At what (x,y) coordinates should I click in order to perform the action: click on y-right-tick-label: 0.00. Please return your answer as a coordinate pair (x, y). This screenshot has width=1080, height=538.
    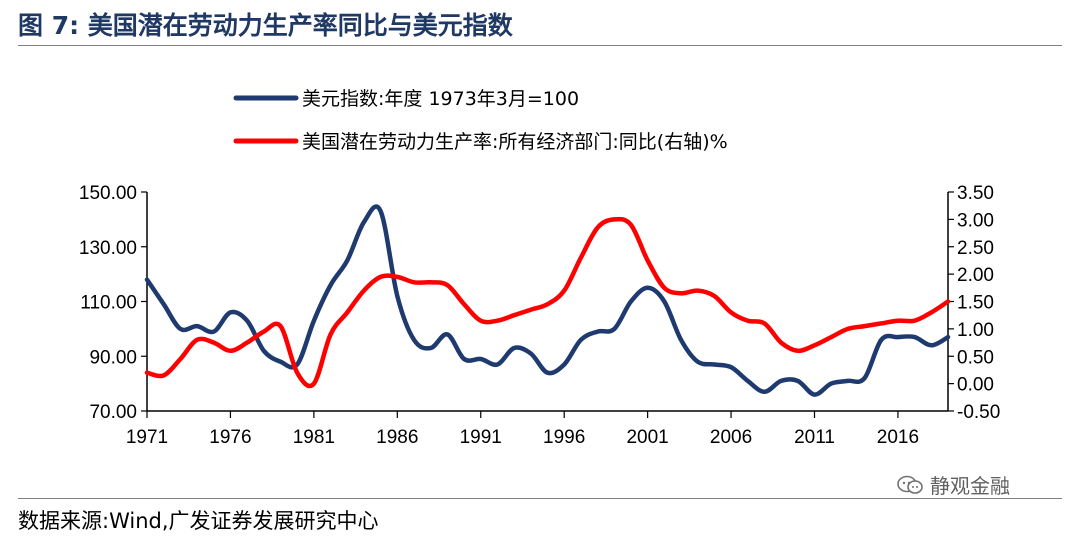
    Looking at the image, I should click on (975, 385).